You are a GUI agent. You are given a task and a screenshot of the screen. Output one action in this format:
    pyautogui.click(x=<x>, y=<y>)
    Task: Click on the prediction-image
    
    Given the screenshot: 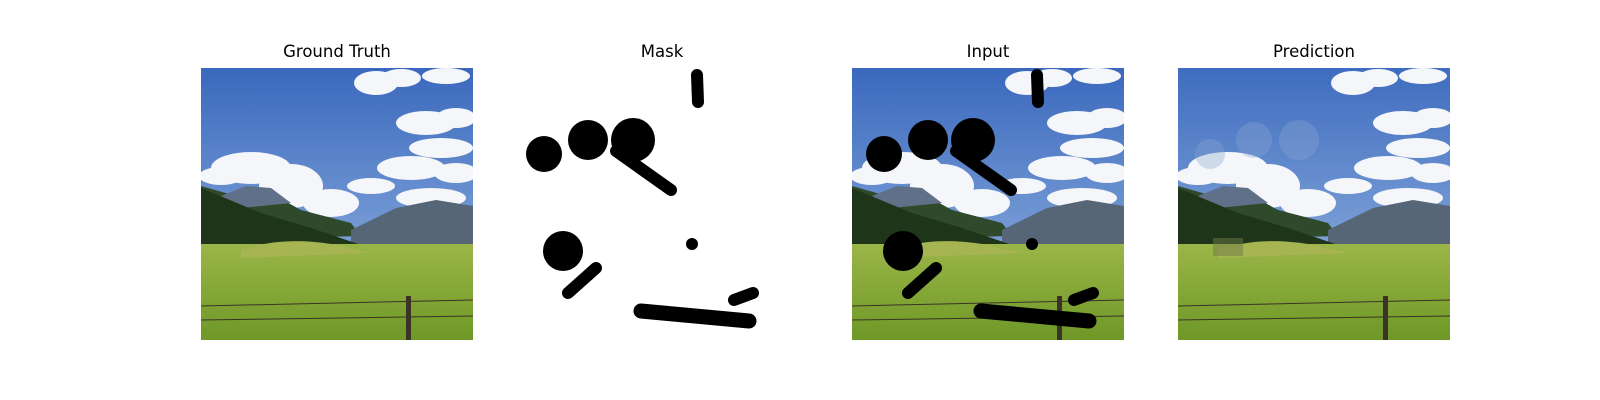 What is the action you would take?
    pyautogui.click(x=1314, y=204)
    